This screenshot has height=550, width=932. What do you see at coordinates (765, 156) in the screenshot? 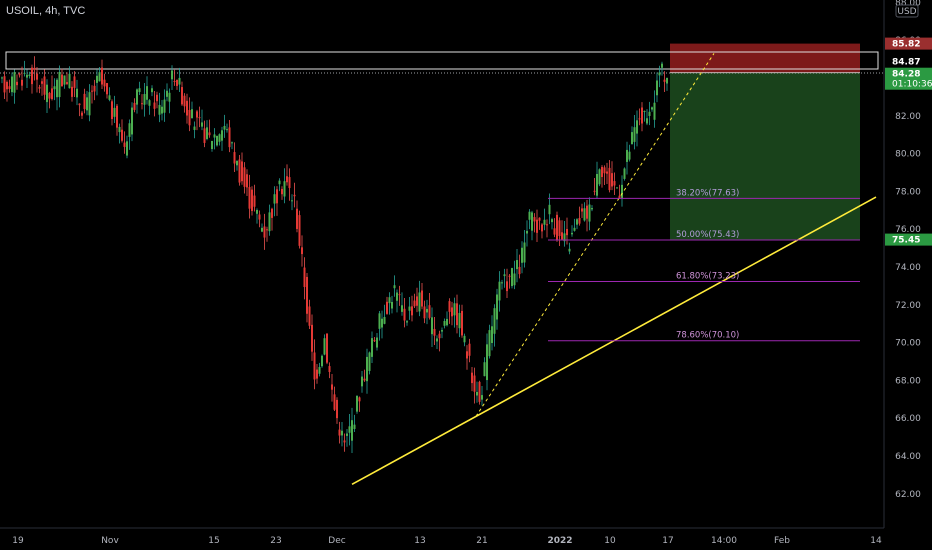
I see `target-zone` at bounding box center [765, 156].